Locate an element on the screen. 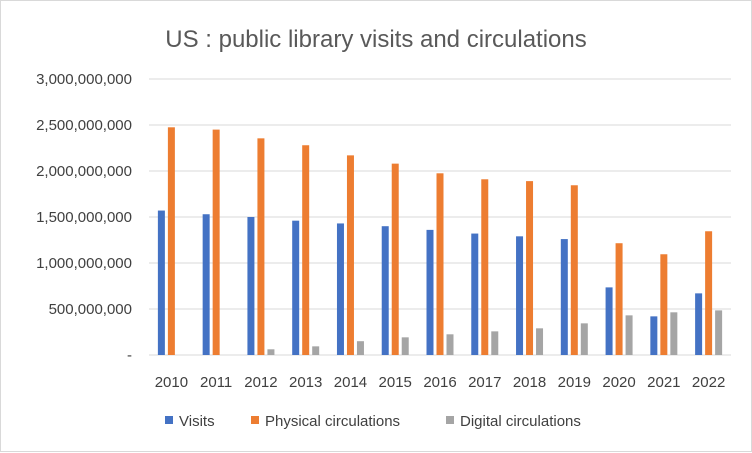 The height and width of the screenshot is (453, 752). bar-physical-circulations-2014 is located at coordinates (350, 255).